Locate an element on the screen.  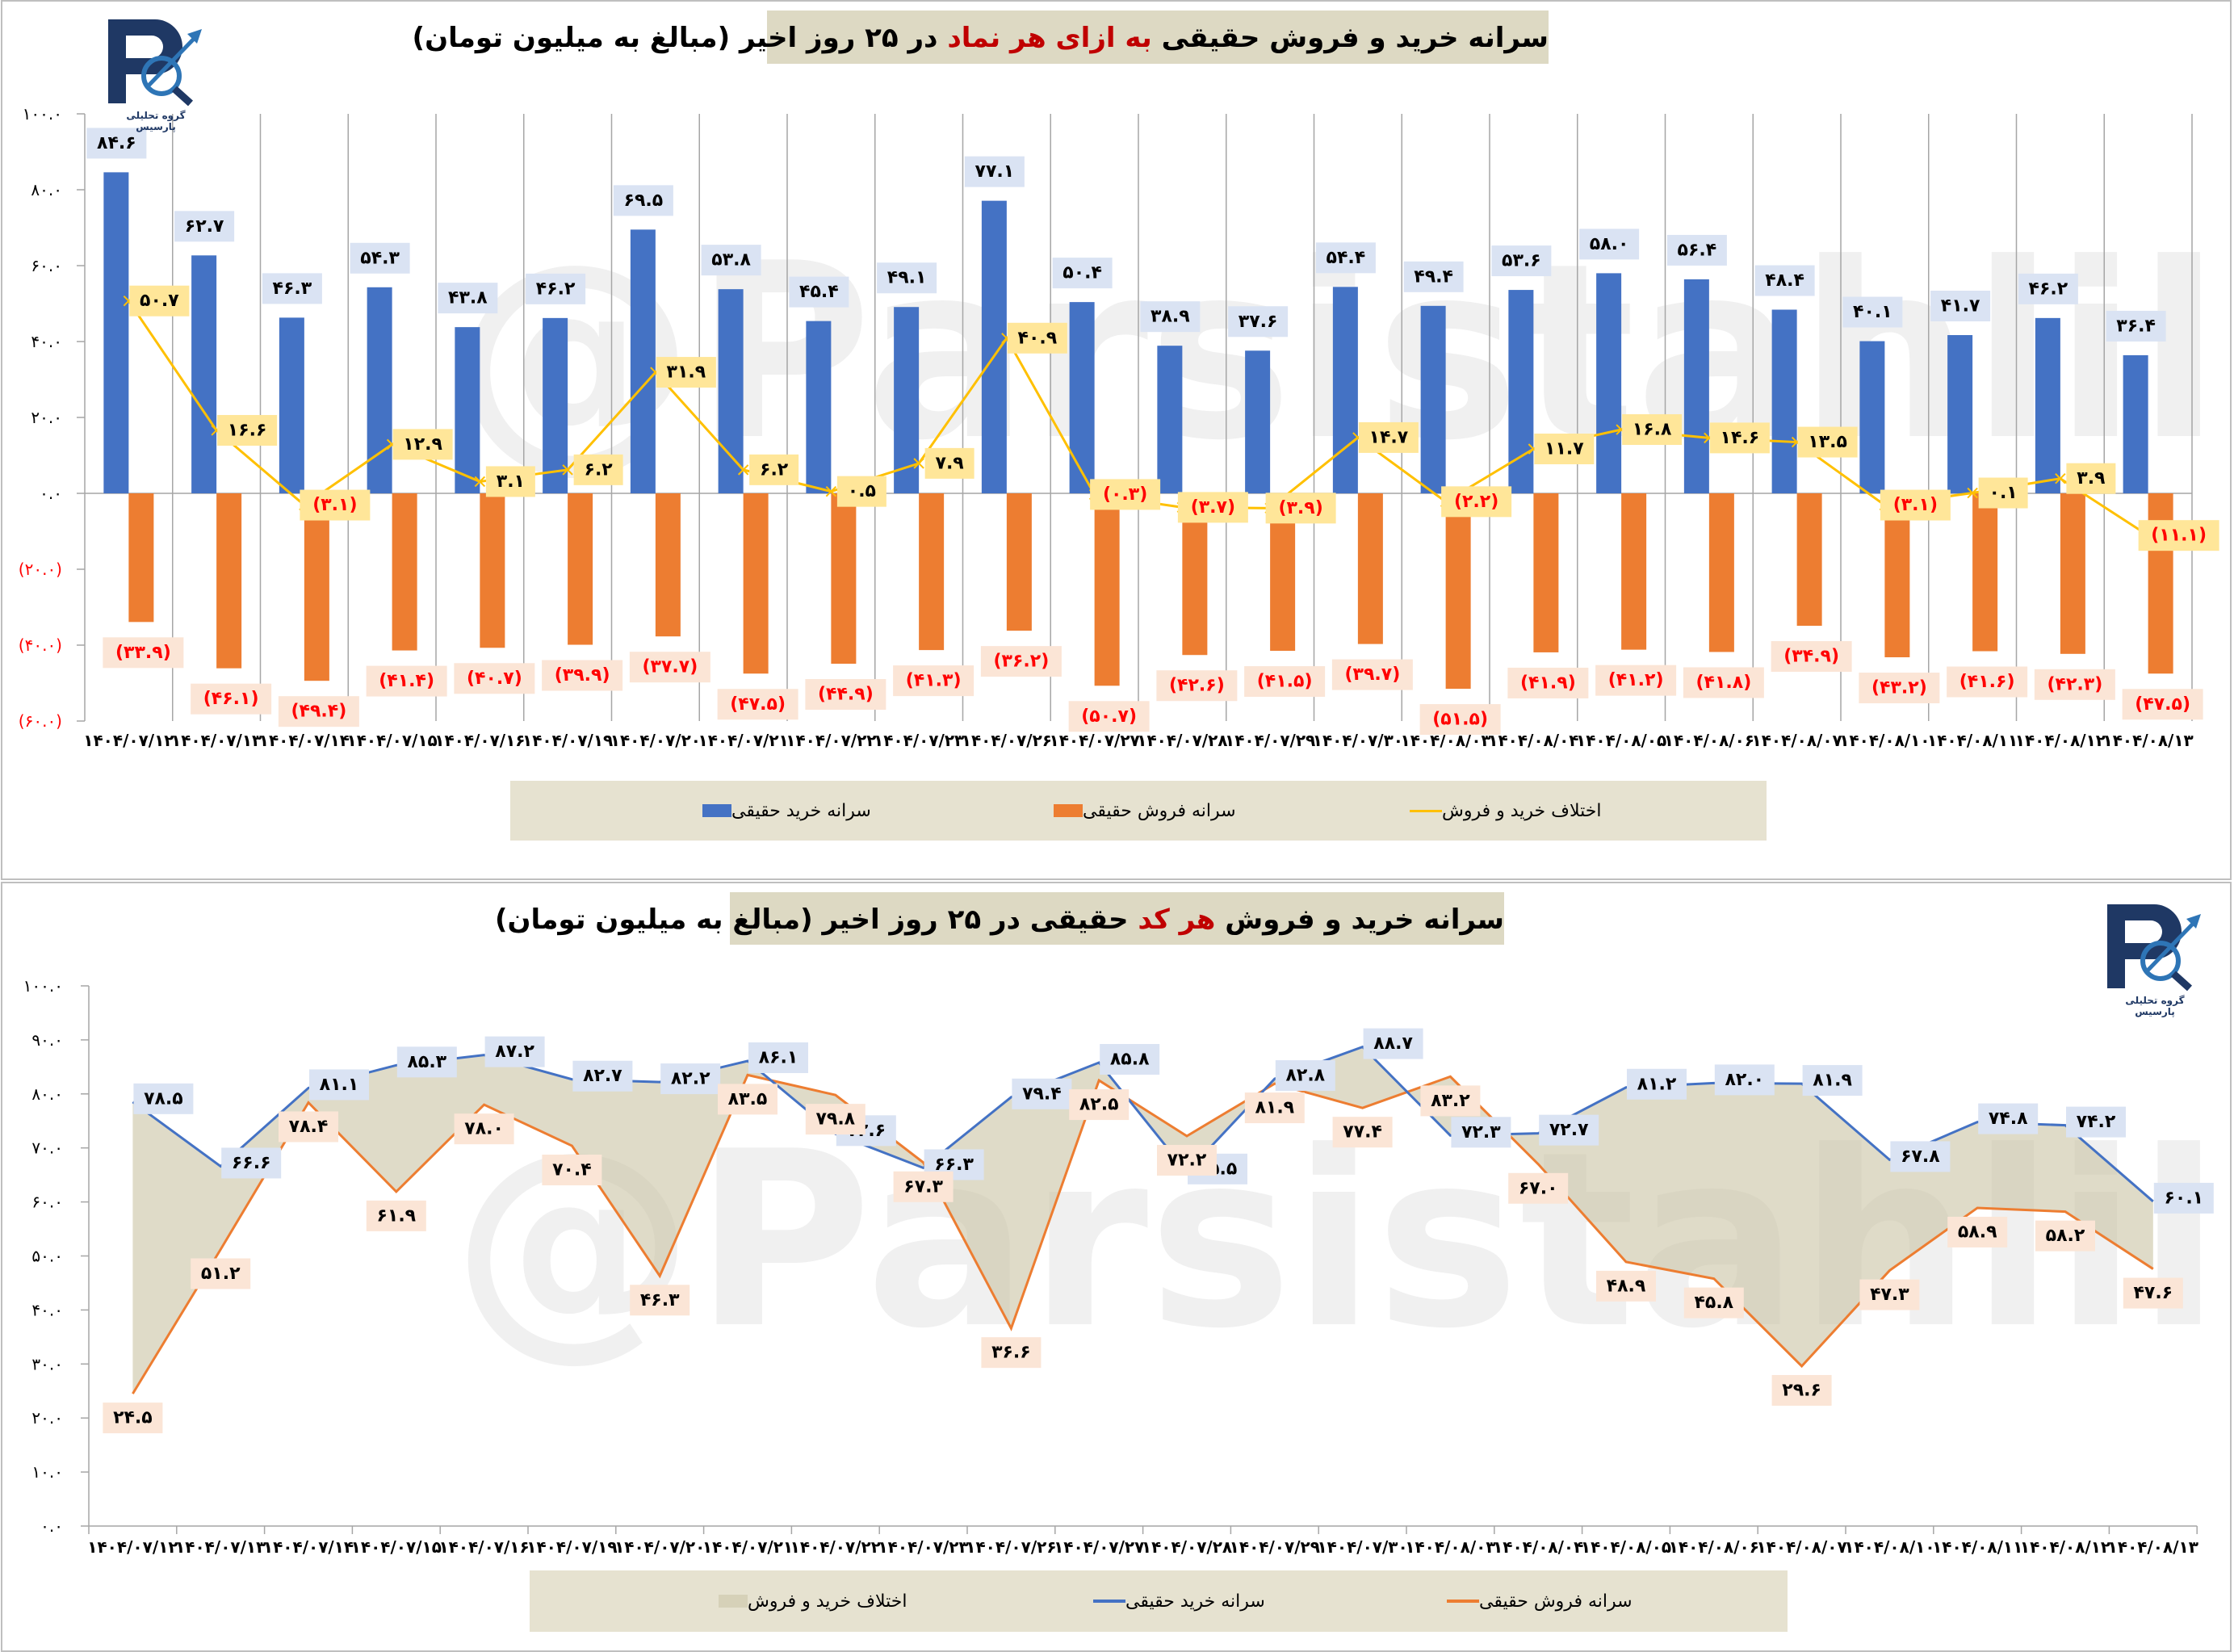
buy-data-label-text: ۷۴.۲ is located at coordinates (2096, 1122).